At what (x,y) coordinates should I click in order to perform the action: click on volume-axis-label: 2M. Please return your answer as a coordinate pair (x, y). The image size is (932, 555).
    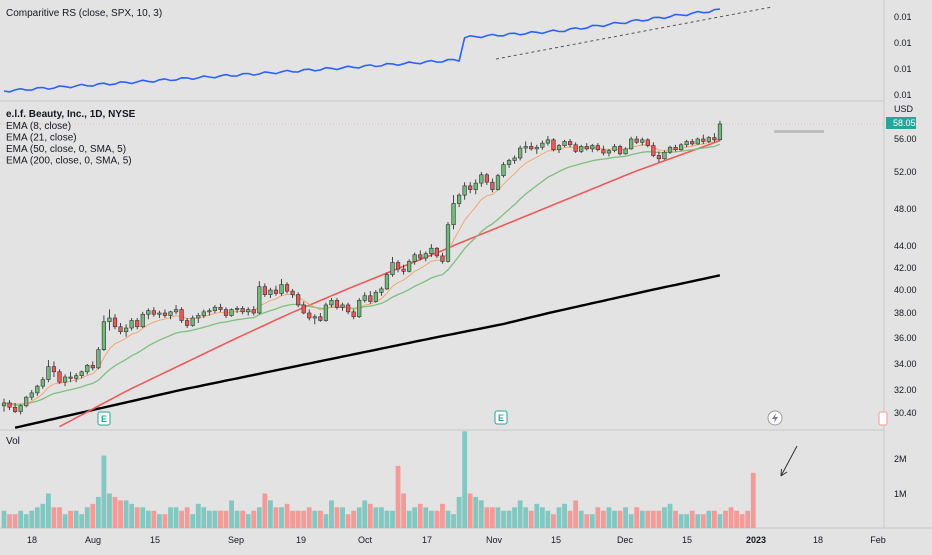
    Looking at the image, I should click on (900, 459).